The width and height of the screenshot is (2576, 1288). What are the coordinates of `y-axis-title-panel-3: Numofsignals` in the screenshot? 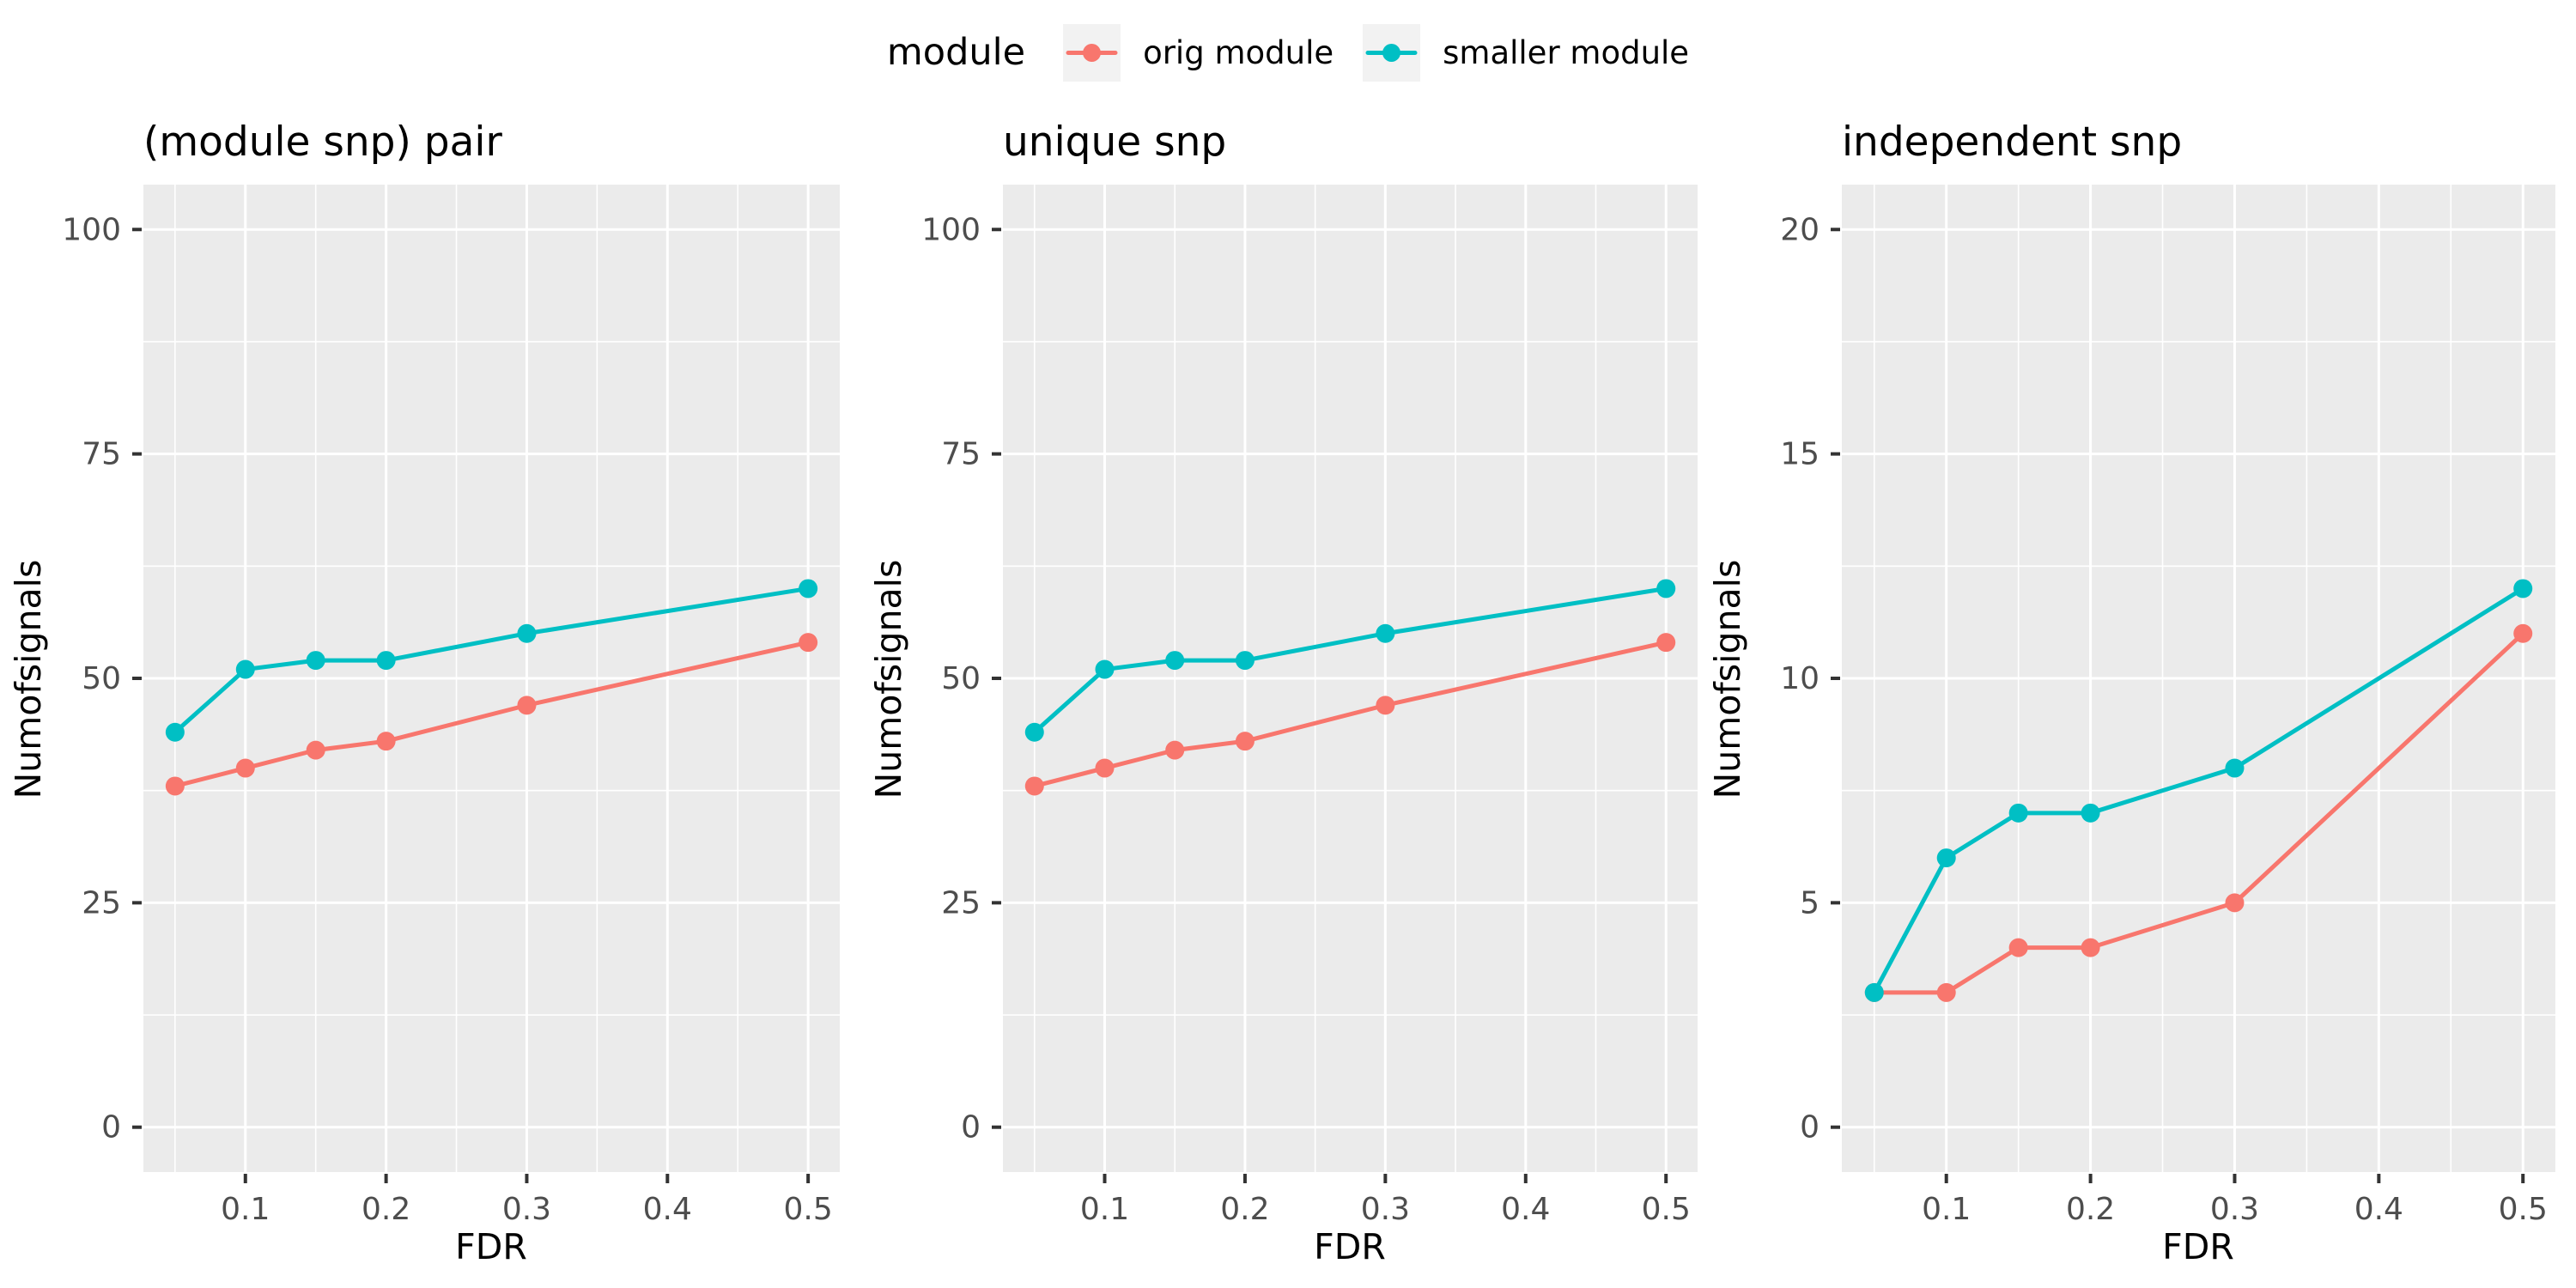 It's located at (1727, 679).